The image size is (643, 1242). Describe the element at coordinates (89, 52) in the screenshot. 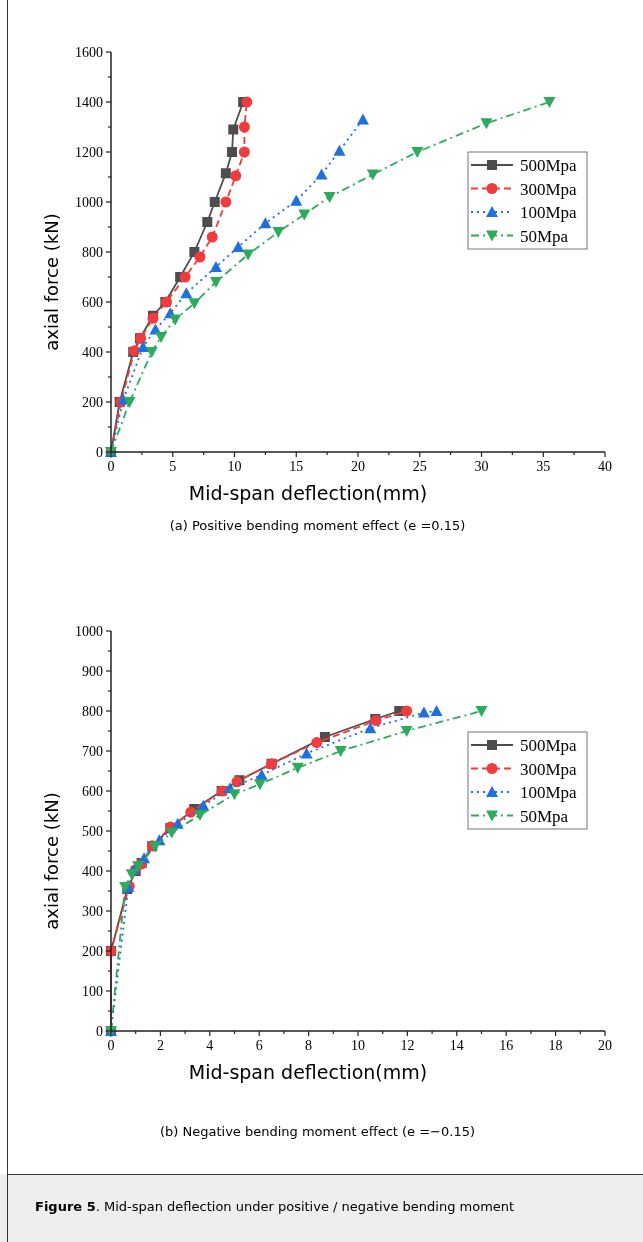

I see `y-tick-label: 1600` at that location.